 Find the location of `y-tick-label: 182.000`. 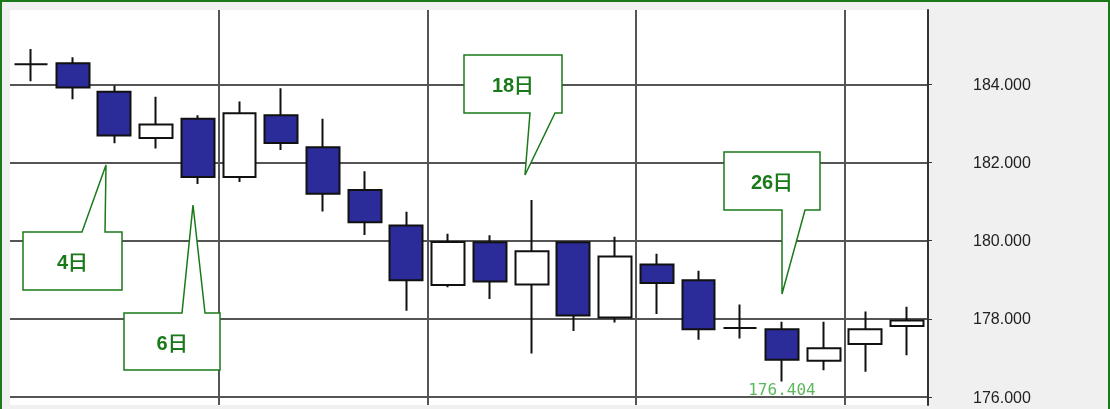

y-tick-label: 182.000 is located at coordinates (1002, 163).